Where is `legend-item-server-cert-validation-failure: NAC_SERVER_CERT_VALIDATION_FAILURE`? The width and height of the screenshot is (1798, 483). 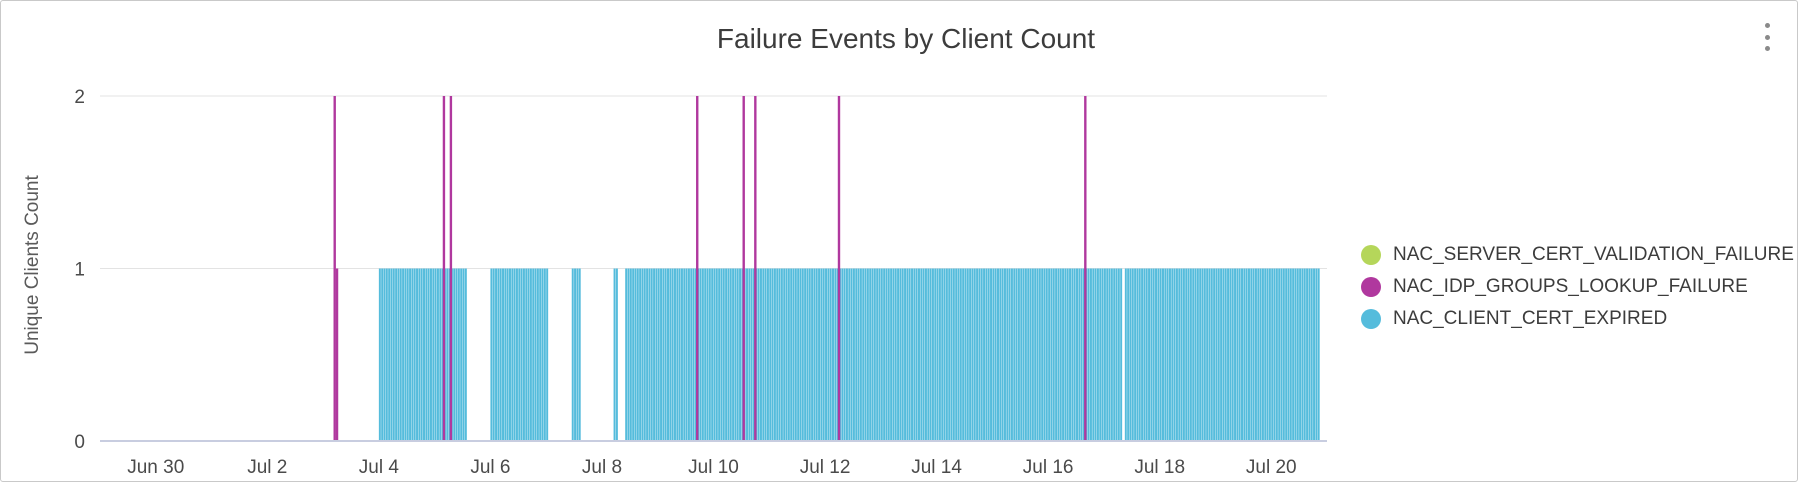
legend-item-server-cert-validation-failure: NAC_SERVER_CERT_VALIDATION_FAILURE is located at coordinates (1577, 255).